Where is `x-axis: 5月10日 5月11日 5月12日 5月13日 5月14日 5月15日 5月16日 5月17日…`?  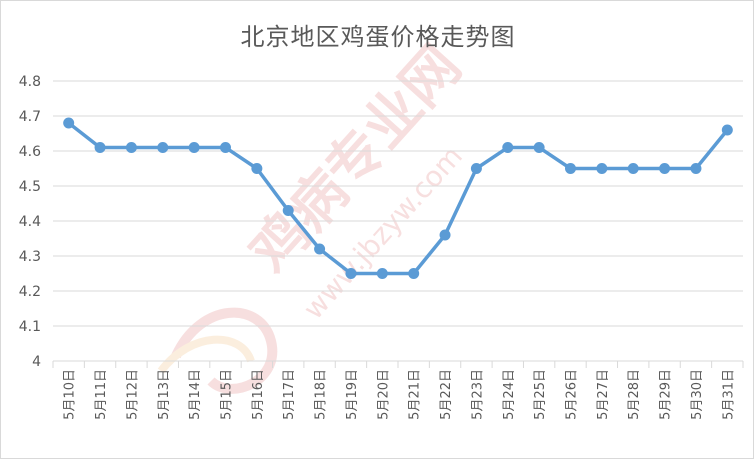 x-axis: 5月10日 5月11日 5月12日 5月13日 5月14日 5月15日 5月16日 5月17日… is located at coordinates (398, 390).